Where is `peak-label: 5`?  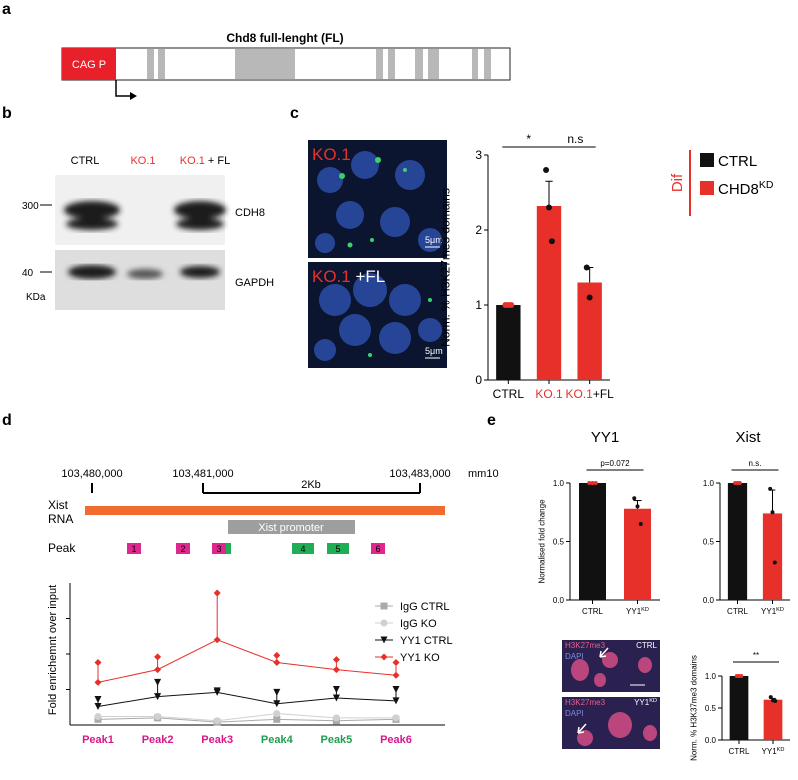
peak-label: 5 is located at coordinates (337, 549).